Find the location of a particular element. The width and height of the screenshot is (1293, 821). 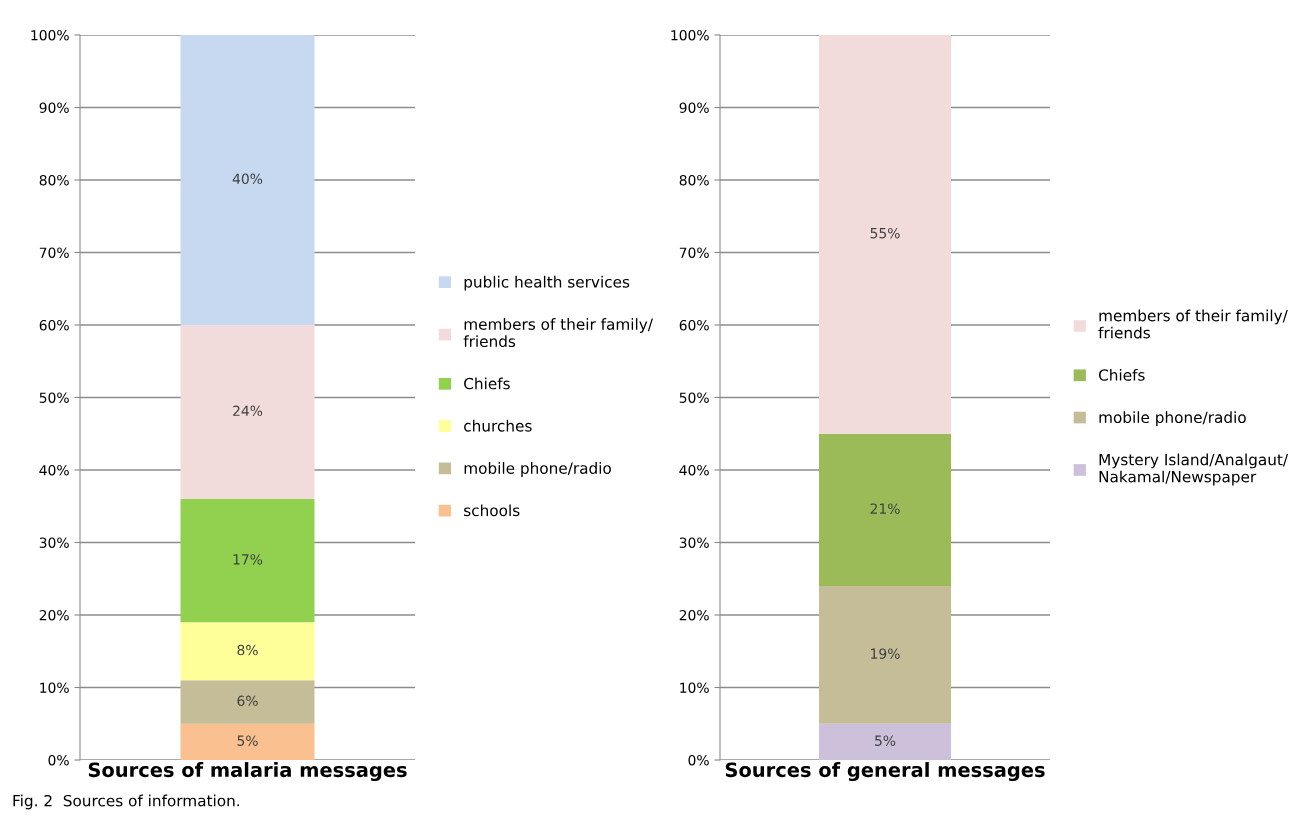

data-label: 8% is located at coordinates (247, 650).